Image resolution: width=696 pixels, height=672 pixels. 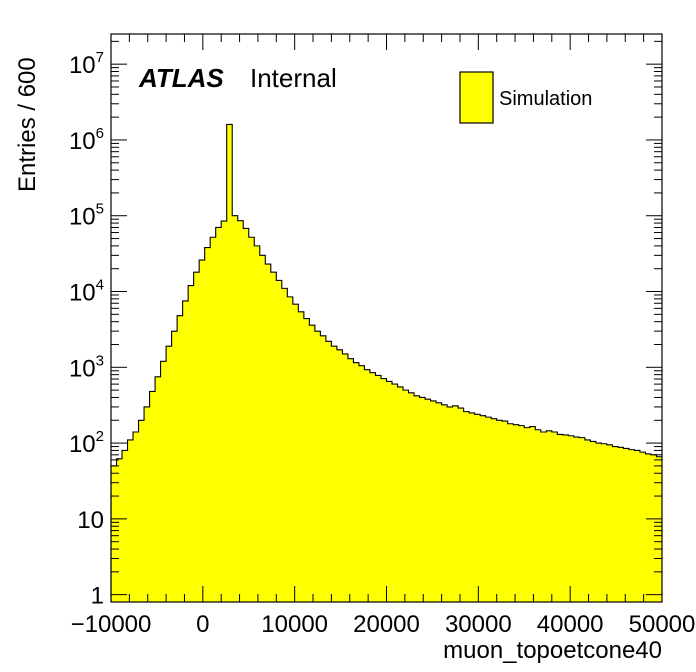 What do you see at coordinates (86, 140) in the screenshot?
I see `y-tick-label: 10⁶` at bounding box center [86, 140].